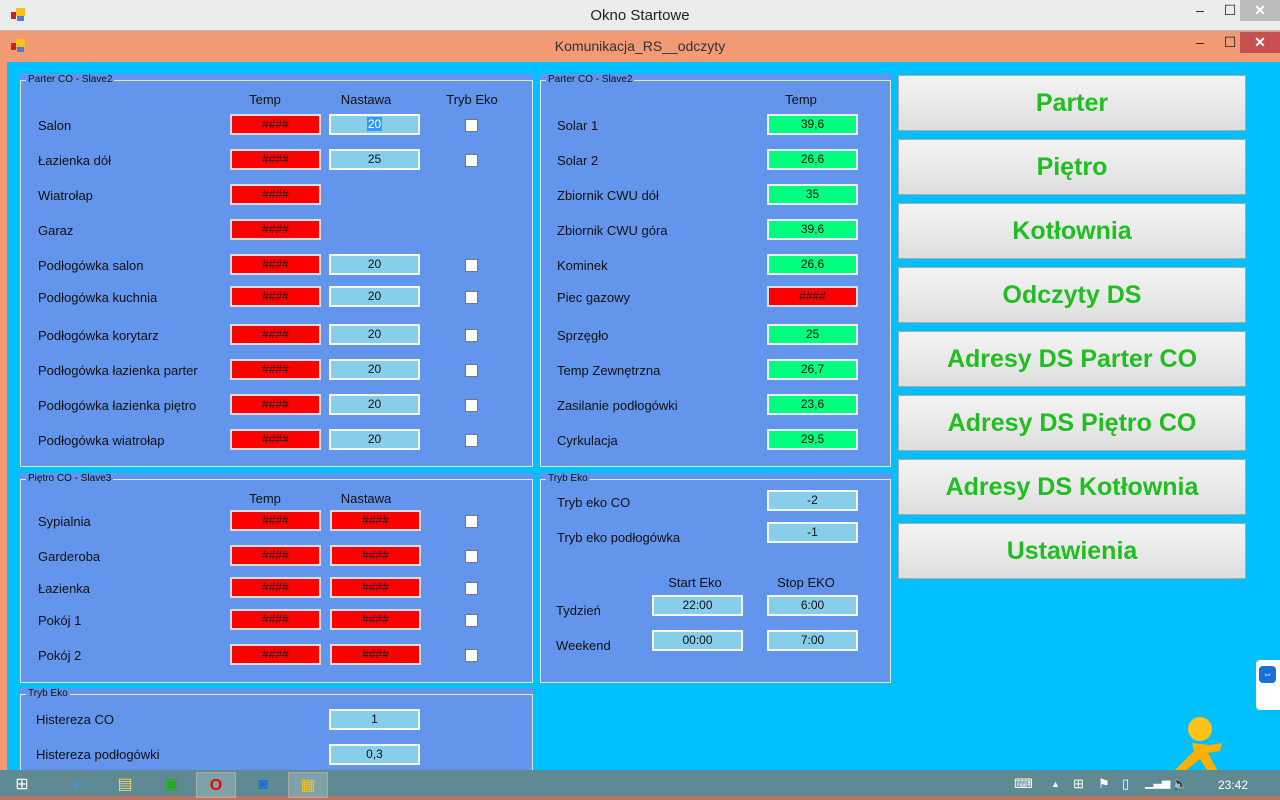 This screenshot has width=1280, height=800. What do you see at coordinates (1055, 784) in the screenshot?
I see `show-hidden-icon: ▲` at bounding box center [1055, 784].